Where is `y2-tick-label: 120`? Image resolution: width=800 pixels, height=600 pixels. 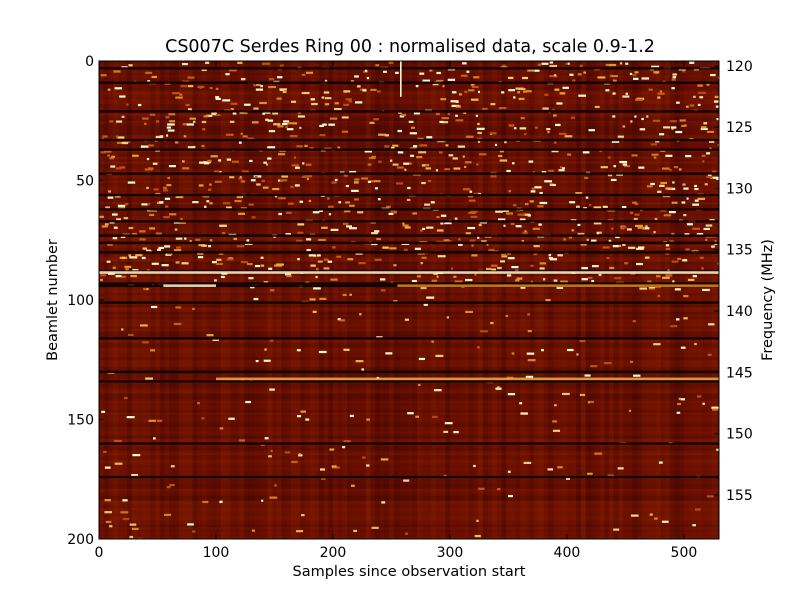
y2-tick-label: 120 is located at coordinates (739, 67).